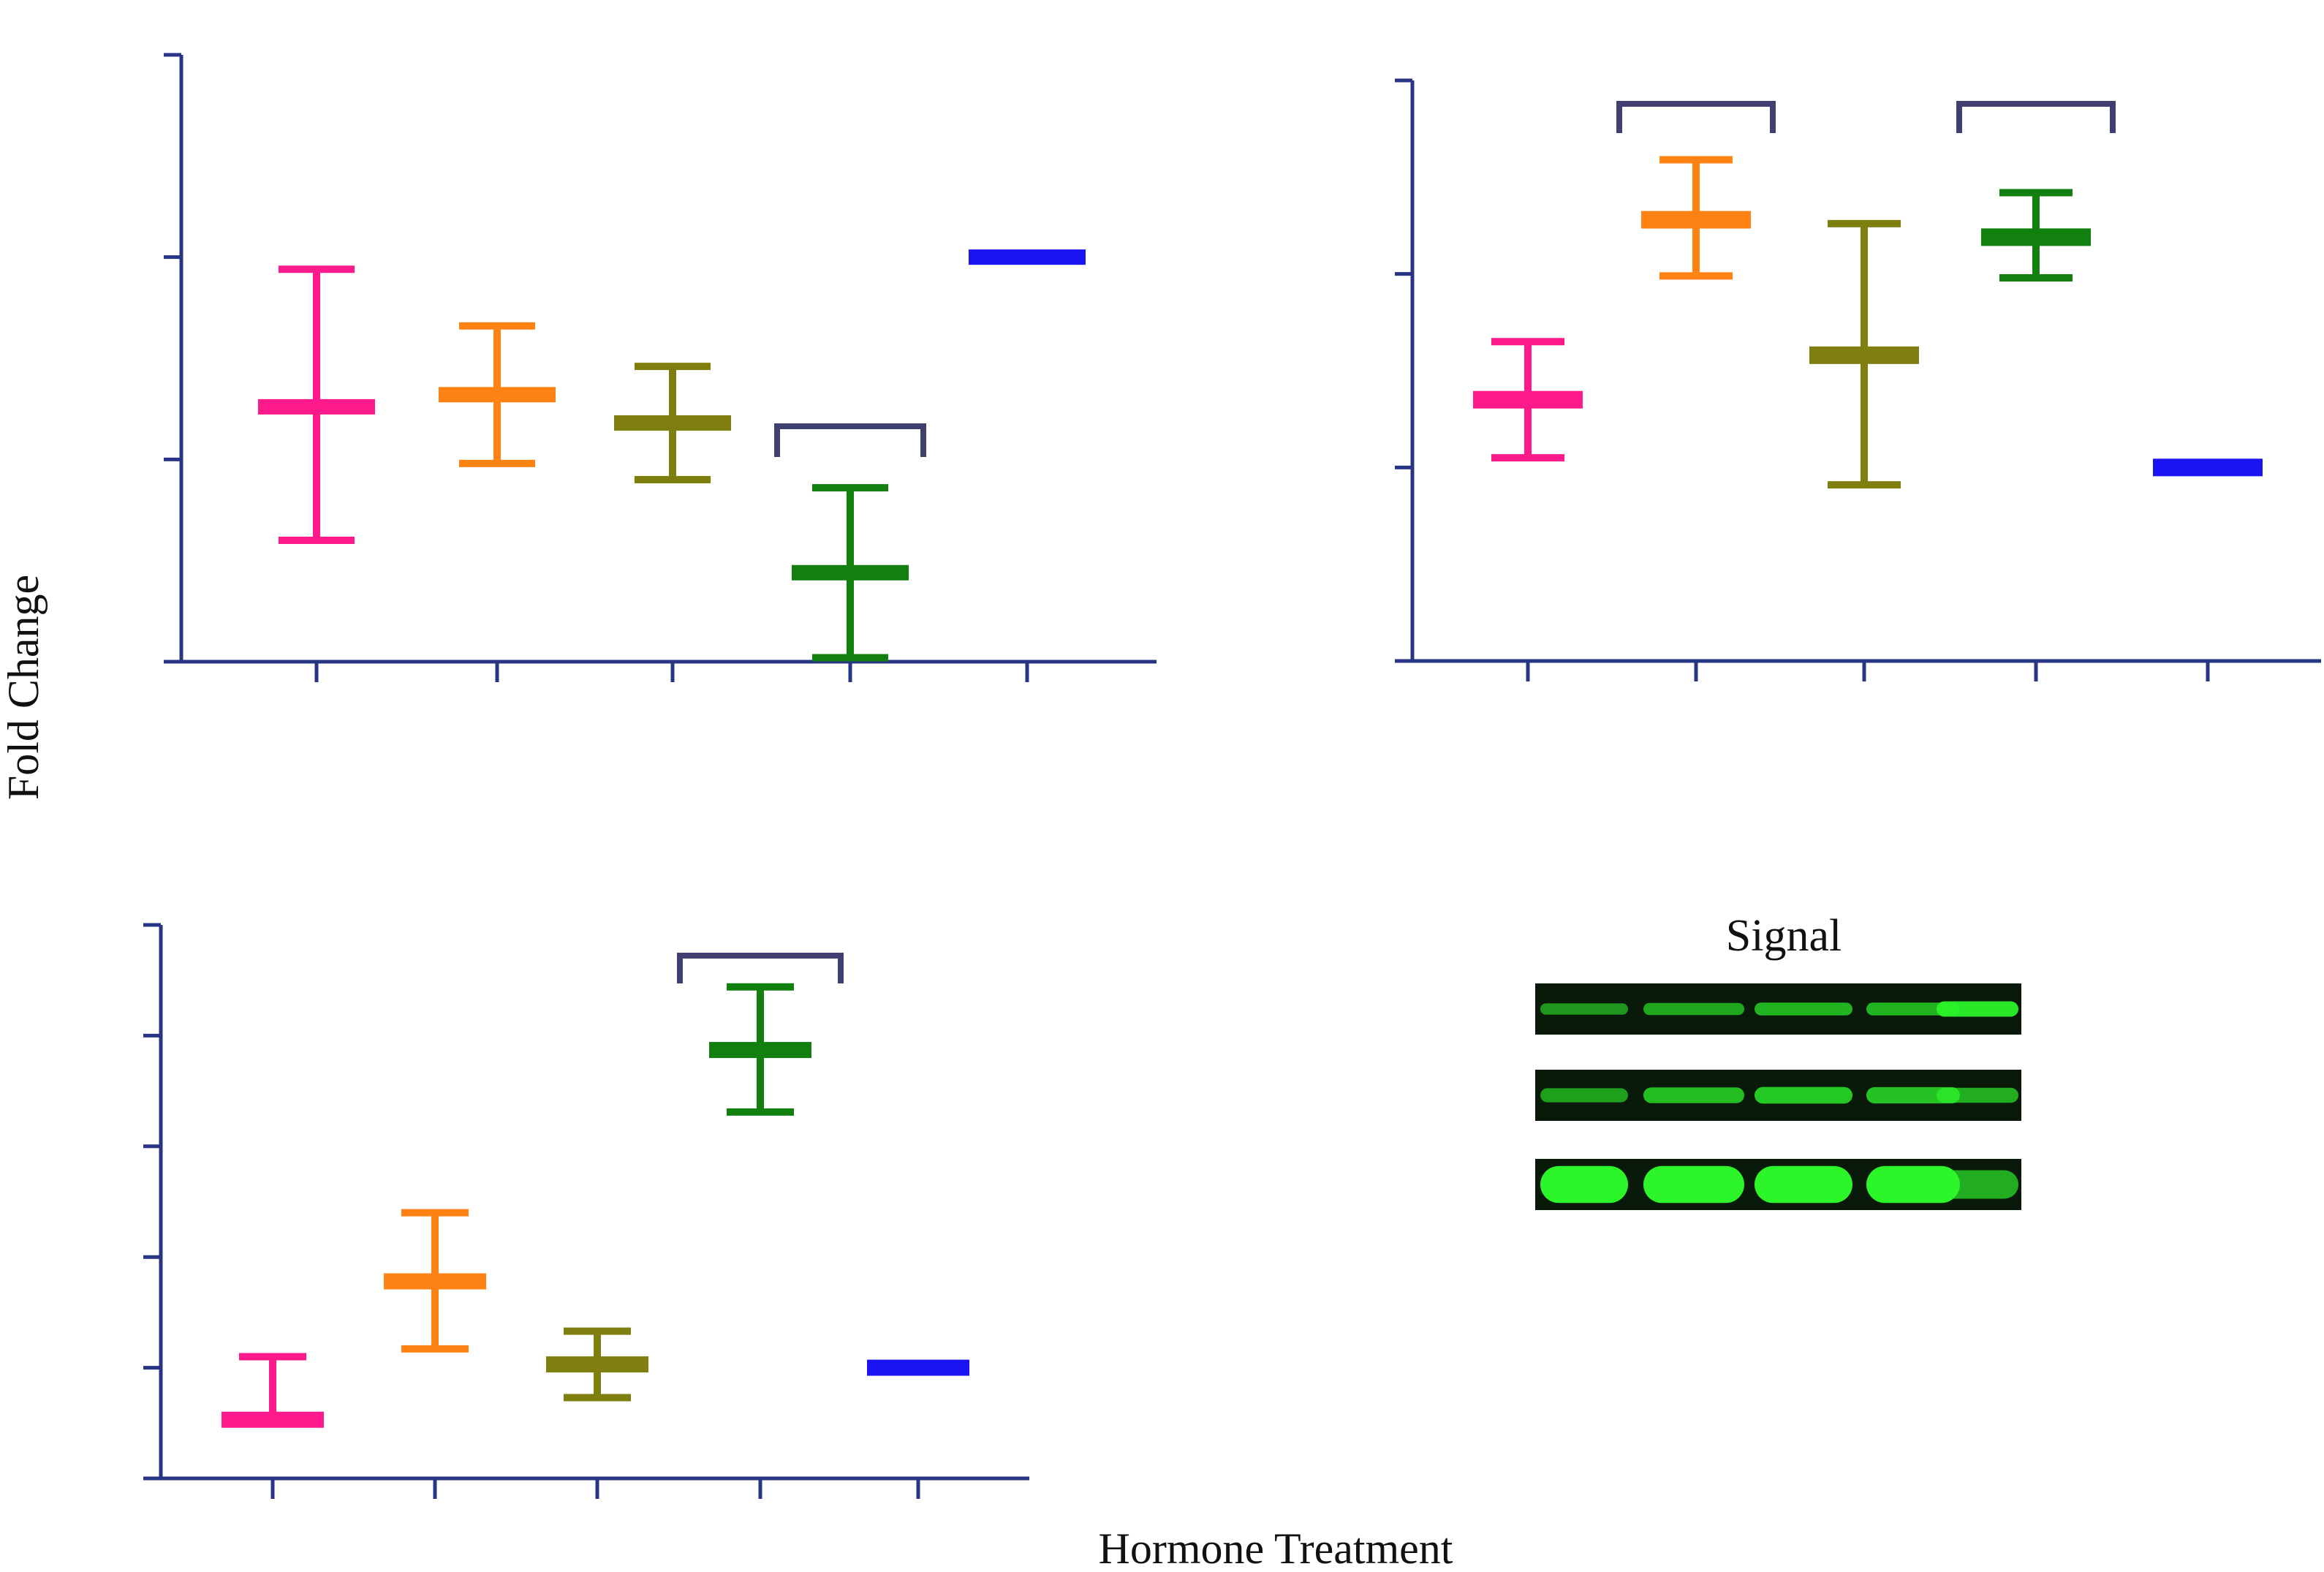 The width and height of the screenshot is (2324, 1572). What do you see at coordinates (1778, 1060) in the screenshot?
I see `signal-blot-panel: Signal` at bounding box center [1778, 1060].